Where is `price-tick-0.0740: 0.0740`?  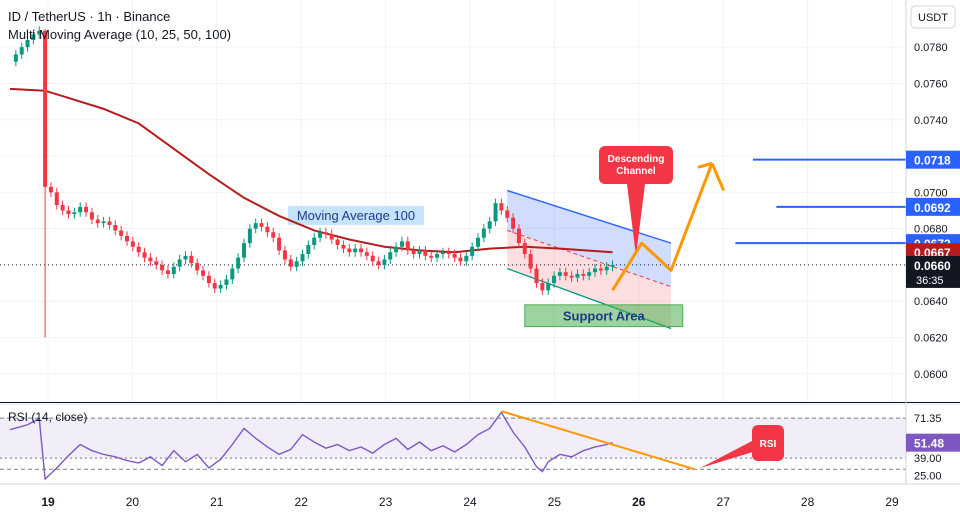 price-tick-0.0740: 0.0740 is located at coordinates (931, 121).